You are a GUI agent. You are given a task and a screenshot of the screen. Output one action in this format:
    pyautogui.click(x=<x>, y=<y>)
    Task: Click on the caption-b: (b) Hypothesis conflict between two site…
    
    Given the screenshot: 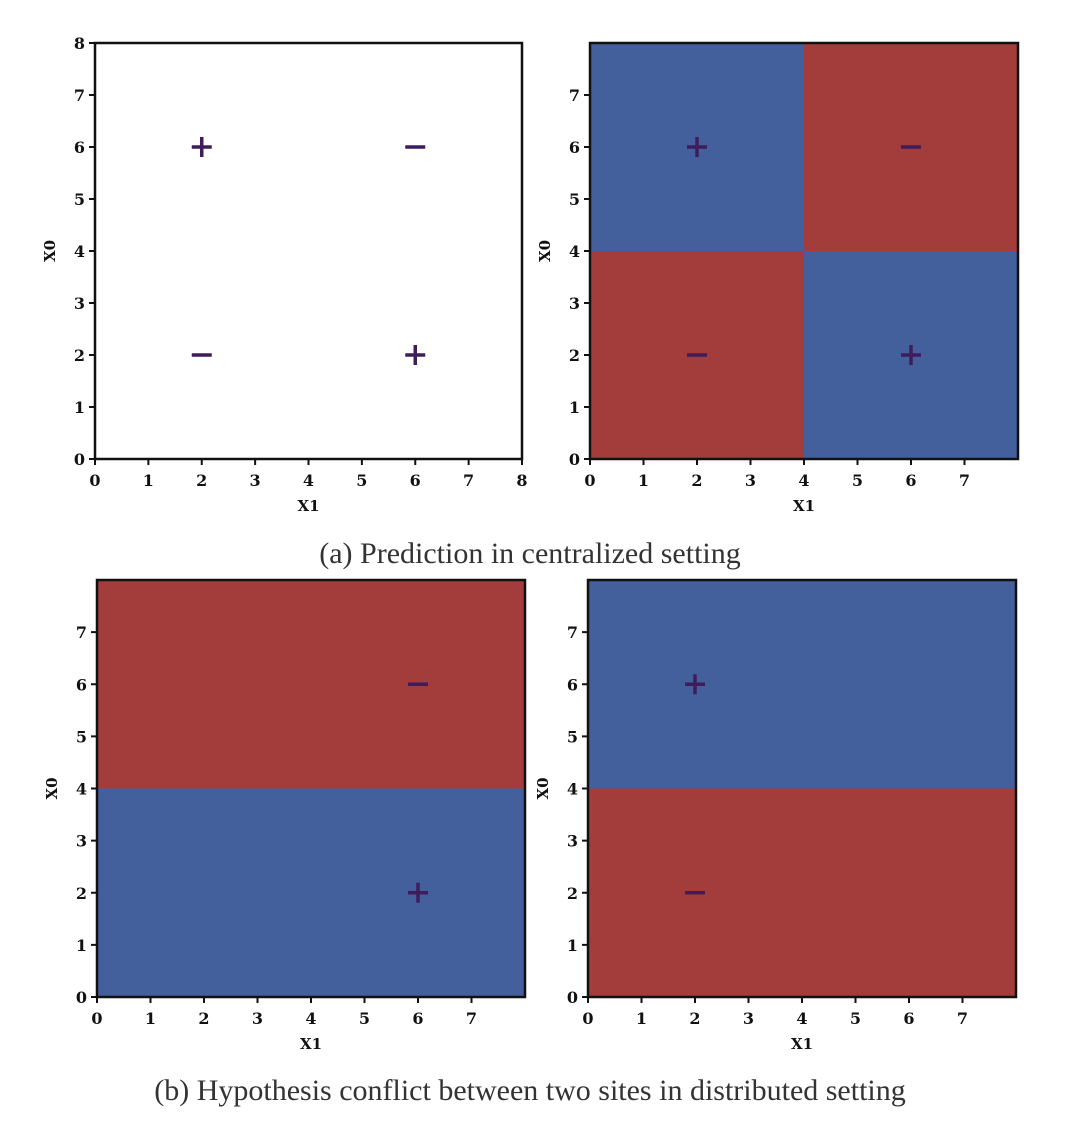 What is the action you would take?
    pyautogui.click(x=530, y=1090)
    